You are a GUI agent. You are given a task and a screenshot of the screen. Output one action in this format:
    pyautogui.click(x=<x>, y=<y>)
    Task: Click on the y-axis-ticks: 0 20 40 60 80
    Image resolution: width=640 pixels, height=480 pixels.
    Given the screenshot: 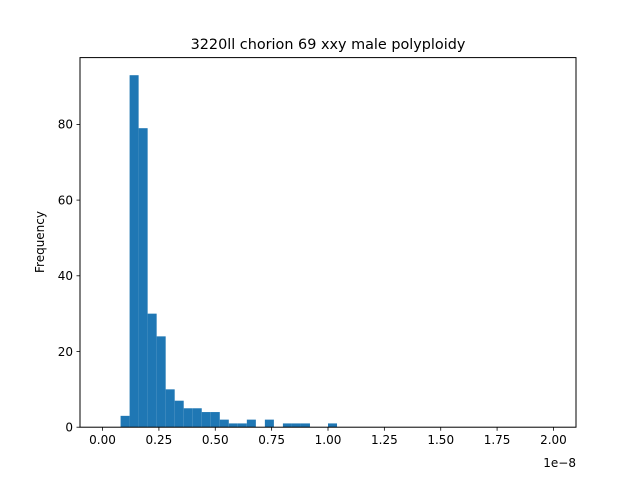 What is the action you would take?
    pyautogui.click(x=69, y=276)
    